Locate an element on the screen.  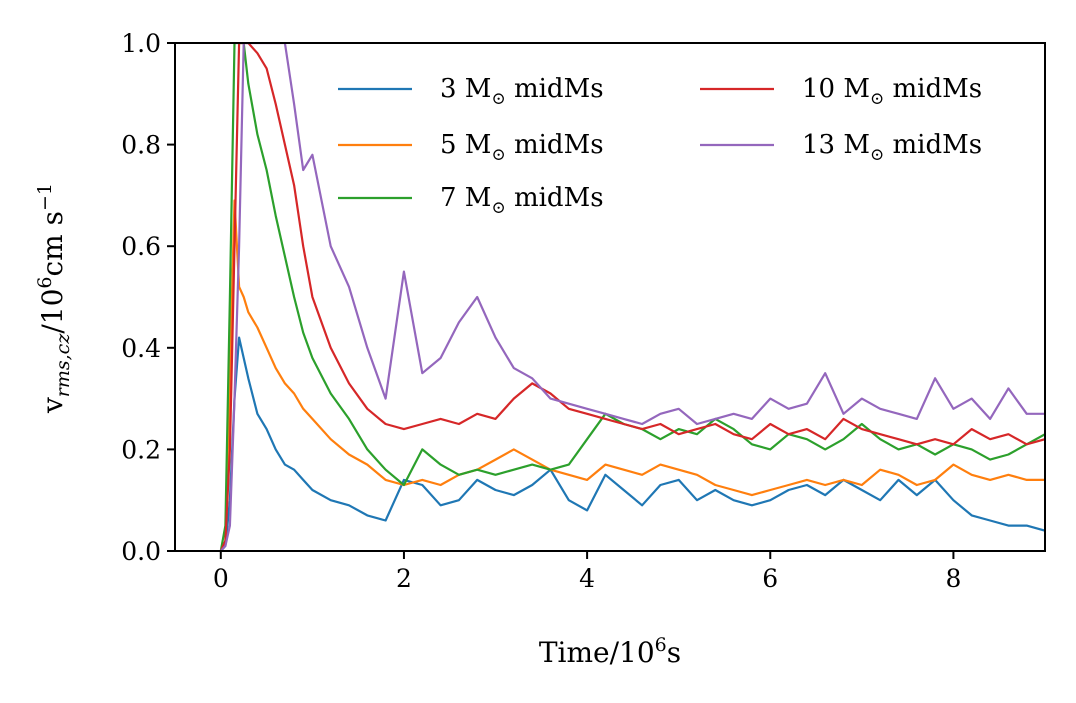
x-axis-ticks: 0 2 4 6 8 is located at coordinates (587, 572).